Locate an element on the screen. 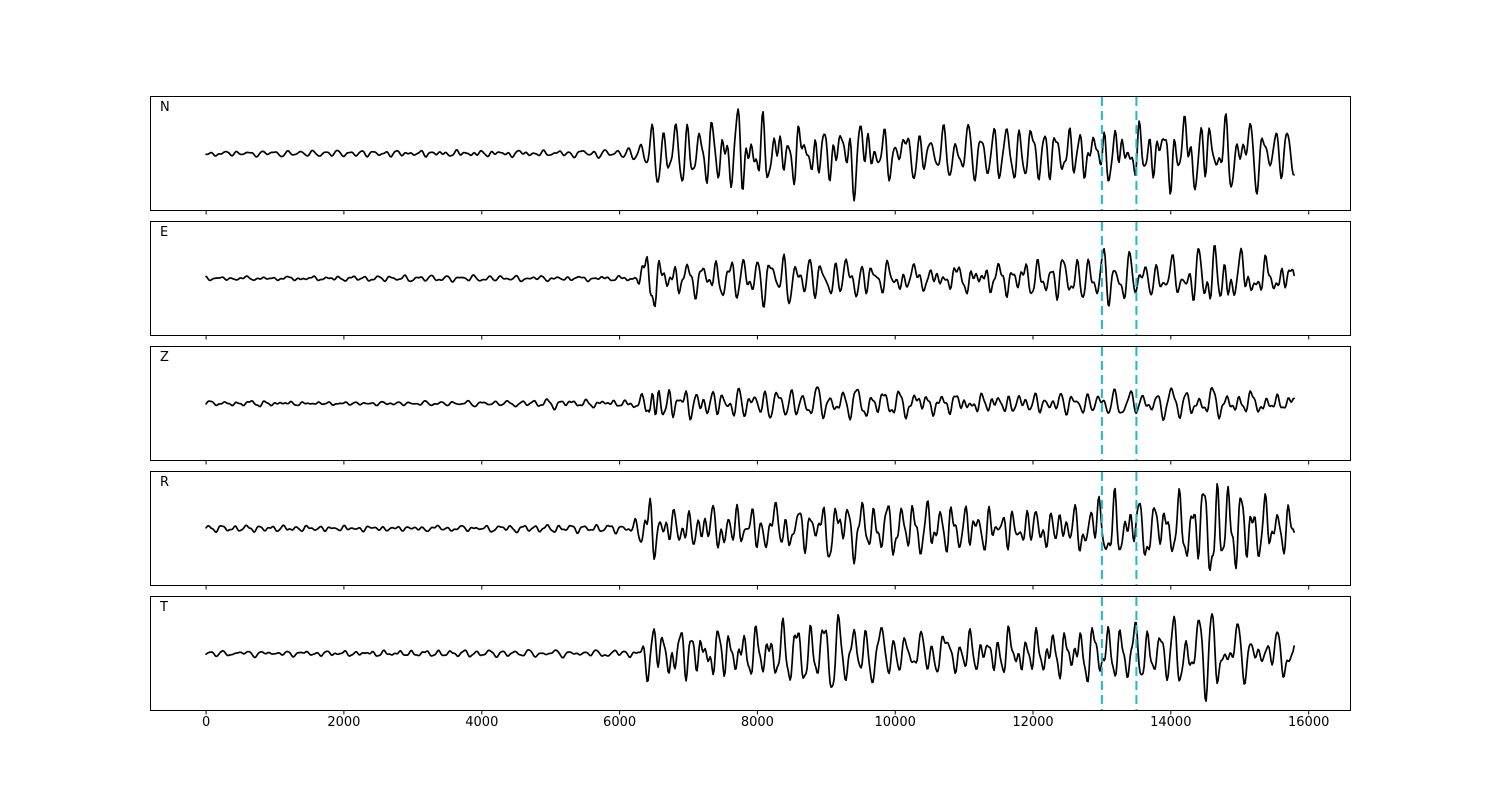 The image size is (1500, 800). waveform-panel-n: N is located at coordinates (750, 155).